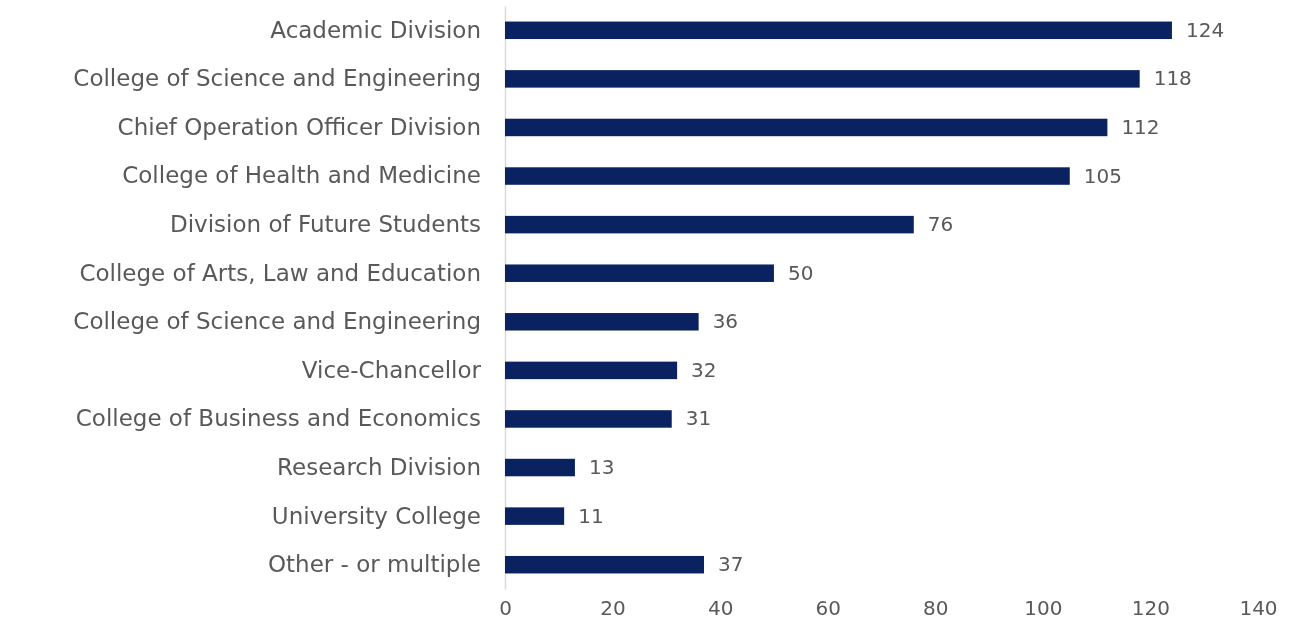  What do you see at coordinates (800, 272) in the screenshot?
I see `data-label: 50` at bounding box center [800, 272].